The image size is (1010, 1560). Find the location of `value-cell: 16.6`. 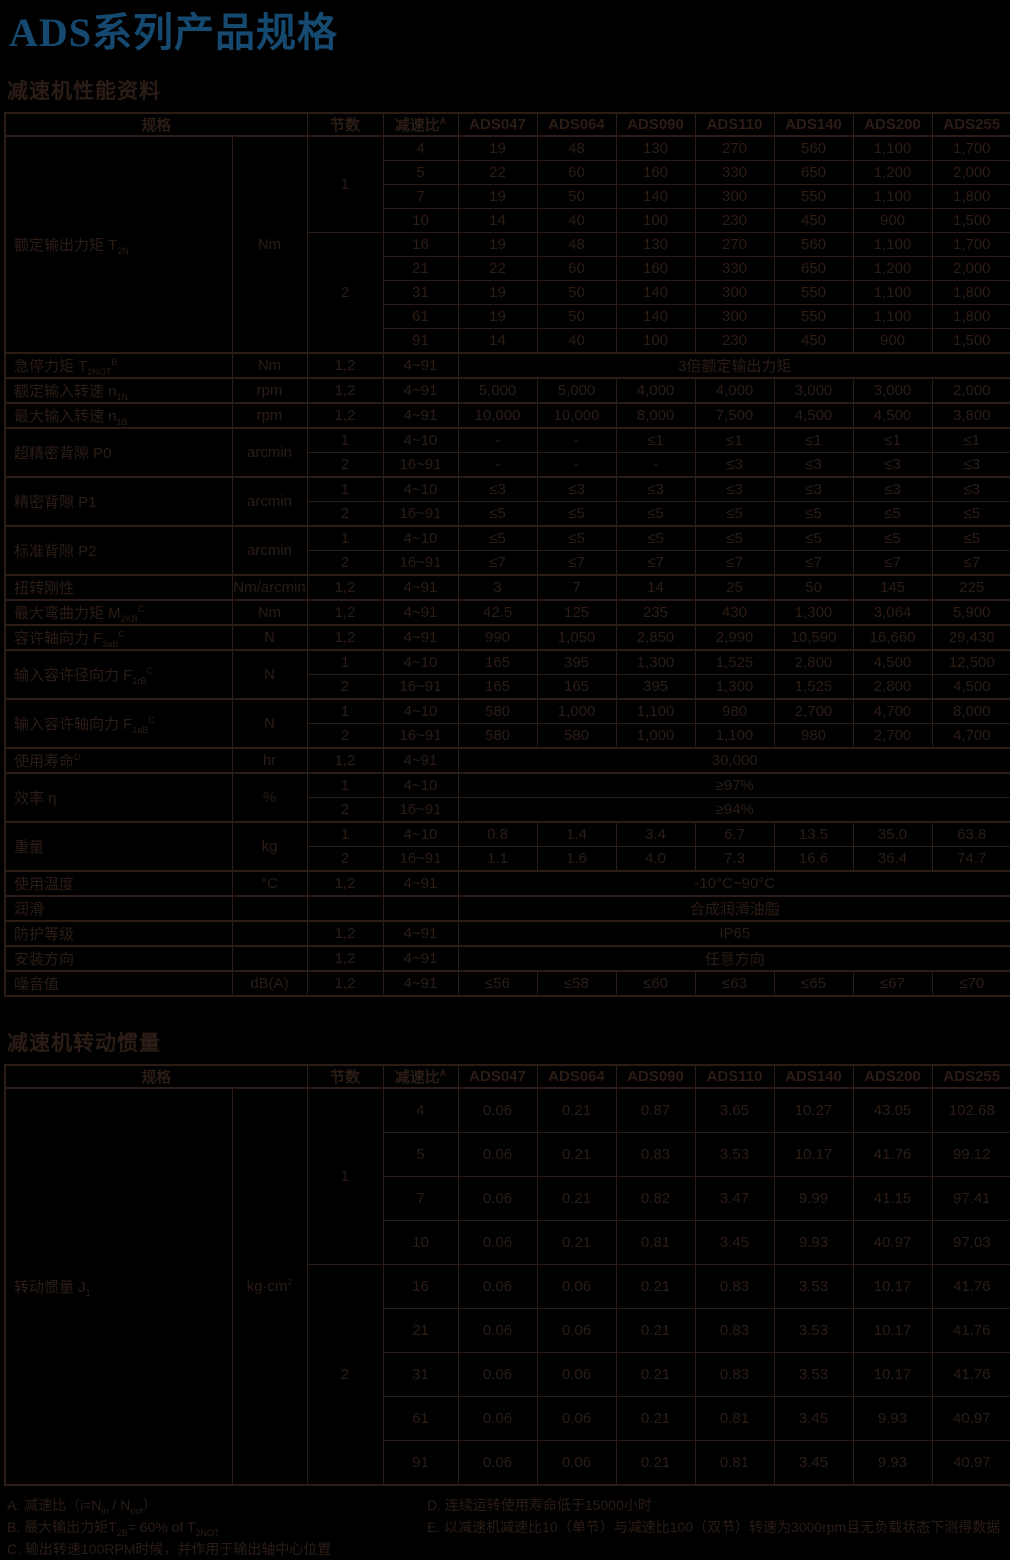

value-cell: 16.6 is located at coordinates (813, 859).